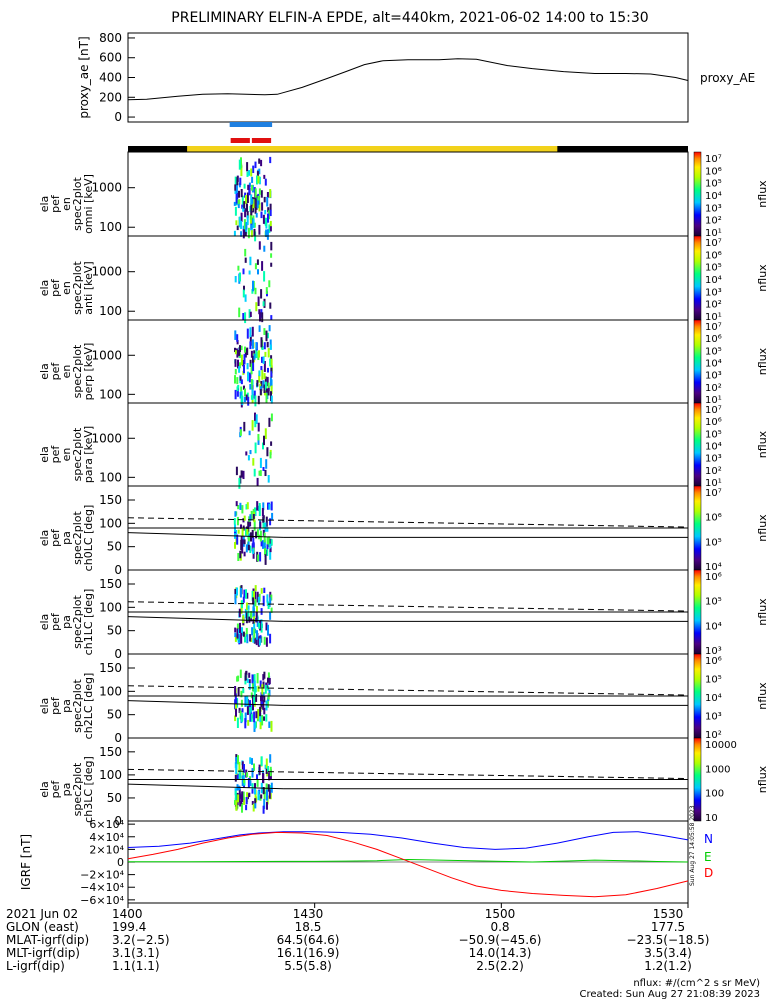 The width and height of the screenshot is (775, 1000). Describe the element at coordinates (408, 361) in the screenshot. I see `panel-frame` at that location.